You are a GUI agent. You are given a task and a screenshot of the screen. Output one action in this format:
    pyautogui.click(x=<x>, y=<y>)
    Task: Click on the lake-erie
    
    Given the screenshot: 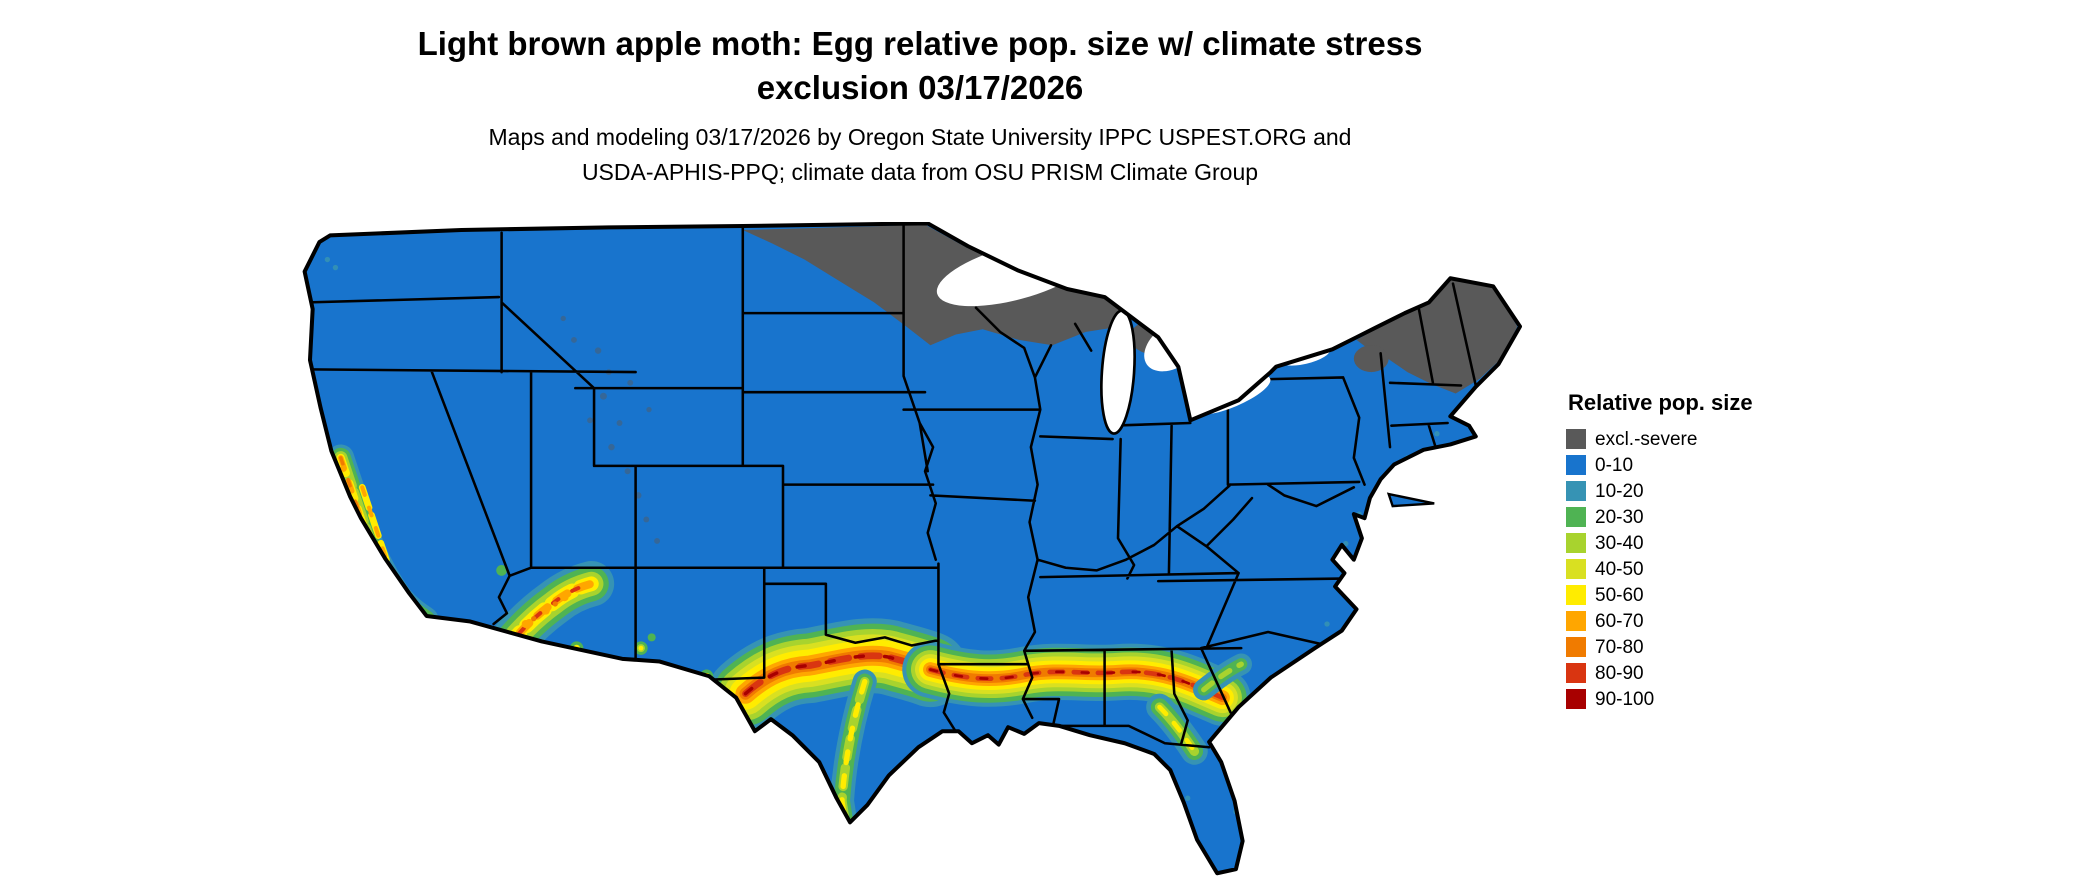 What is the action you would take?
    pyautogui.click(x=1232, y=395)
    